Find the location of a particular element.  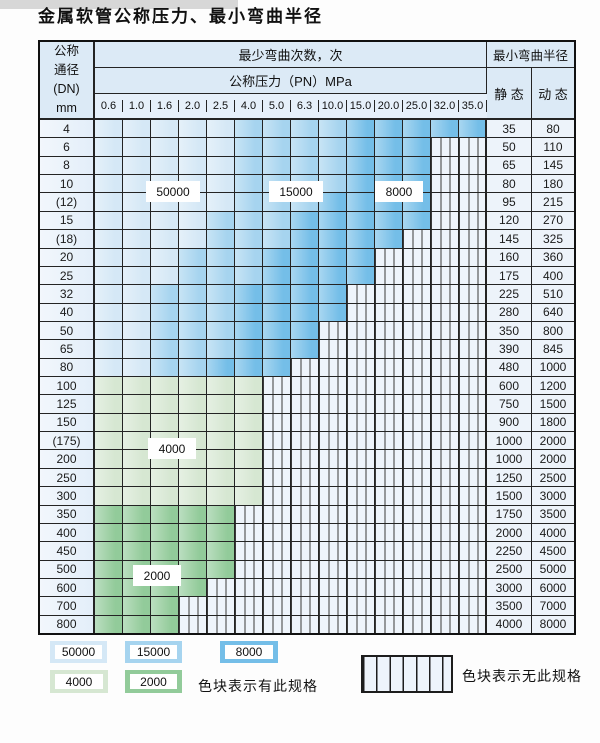

dn-cell: 250 is located at coordinates (67, 477).